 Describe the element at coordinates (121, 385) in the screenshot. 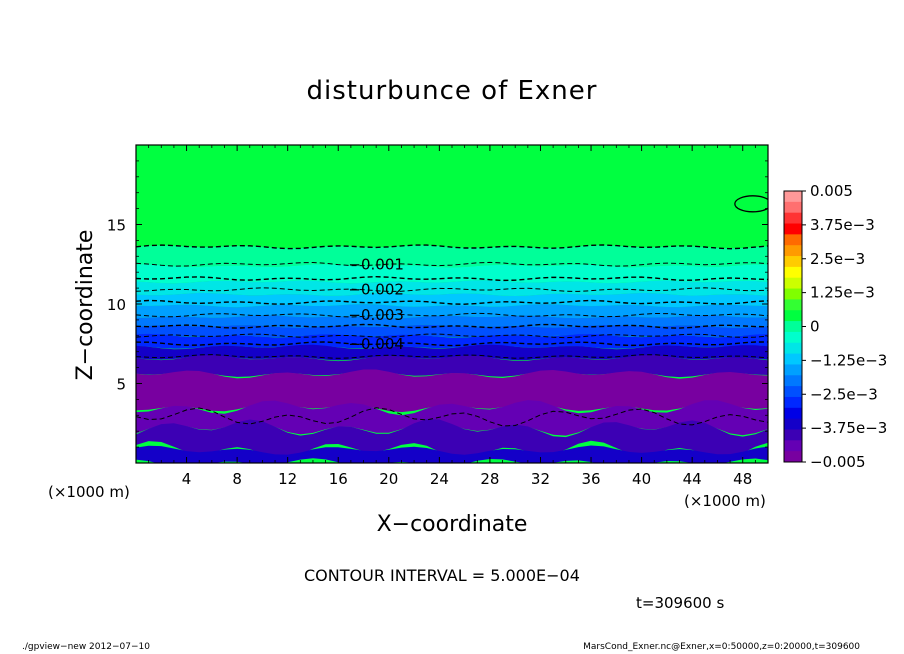

I see `y-tick-label: 5` at that location.